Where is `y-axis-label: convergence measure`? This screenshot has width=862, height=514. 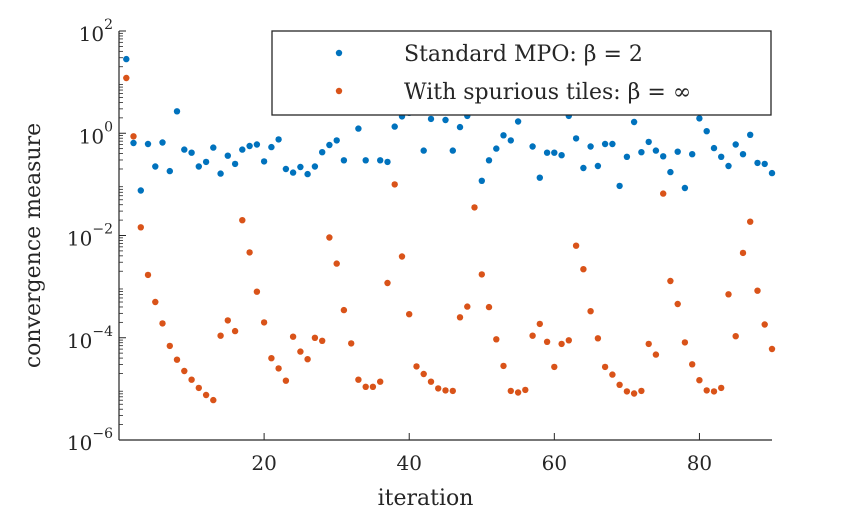 y-axis-label: convergence measure is located at coordinates (33, 245).